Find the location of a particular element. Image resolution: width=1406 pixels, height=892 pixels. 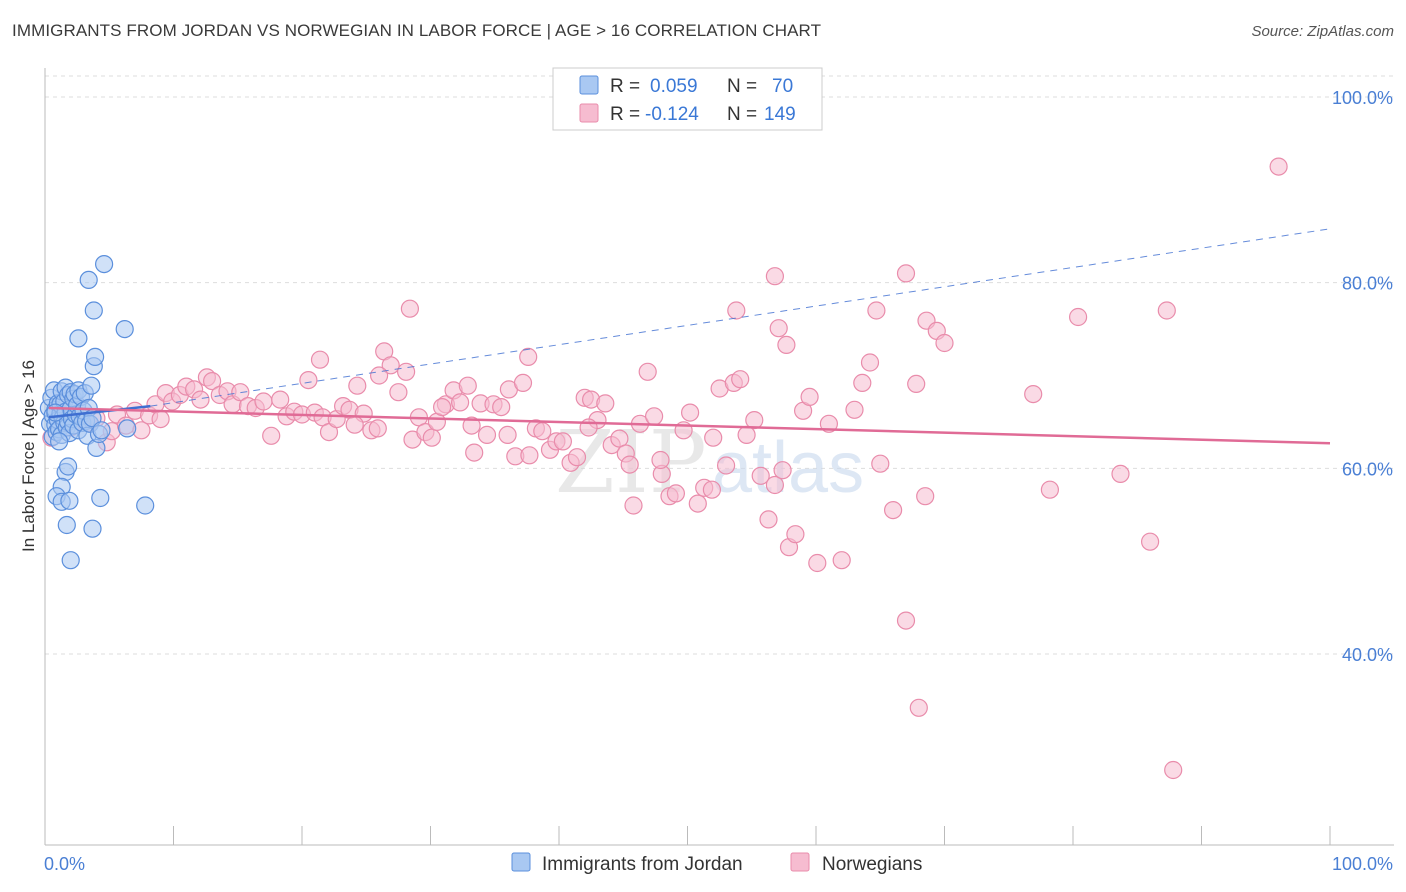

legend-label-jordan: Immigrants from Jordan is located at coordinates (642, 864).